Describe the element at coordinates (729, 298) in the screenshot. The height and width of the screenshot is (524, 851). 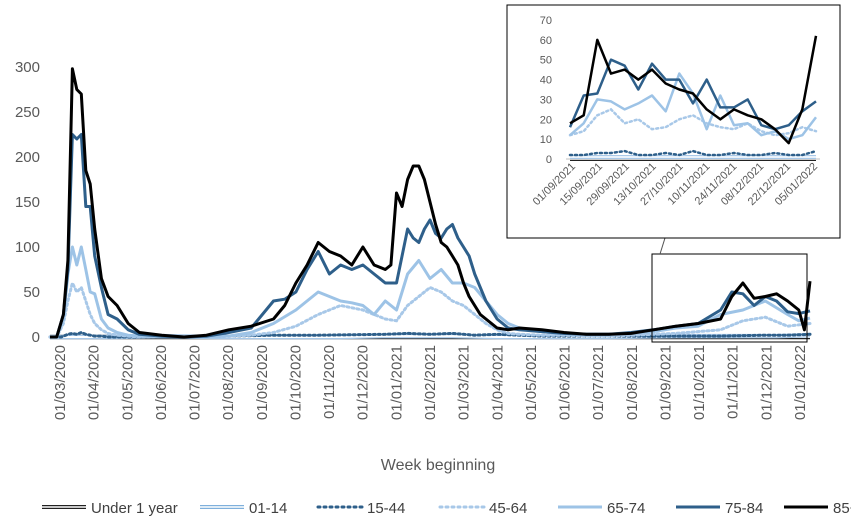
I see `zoom-highlight-box` at that location.